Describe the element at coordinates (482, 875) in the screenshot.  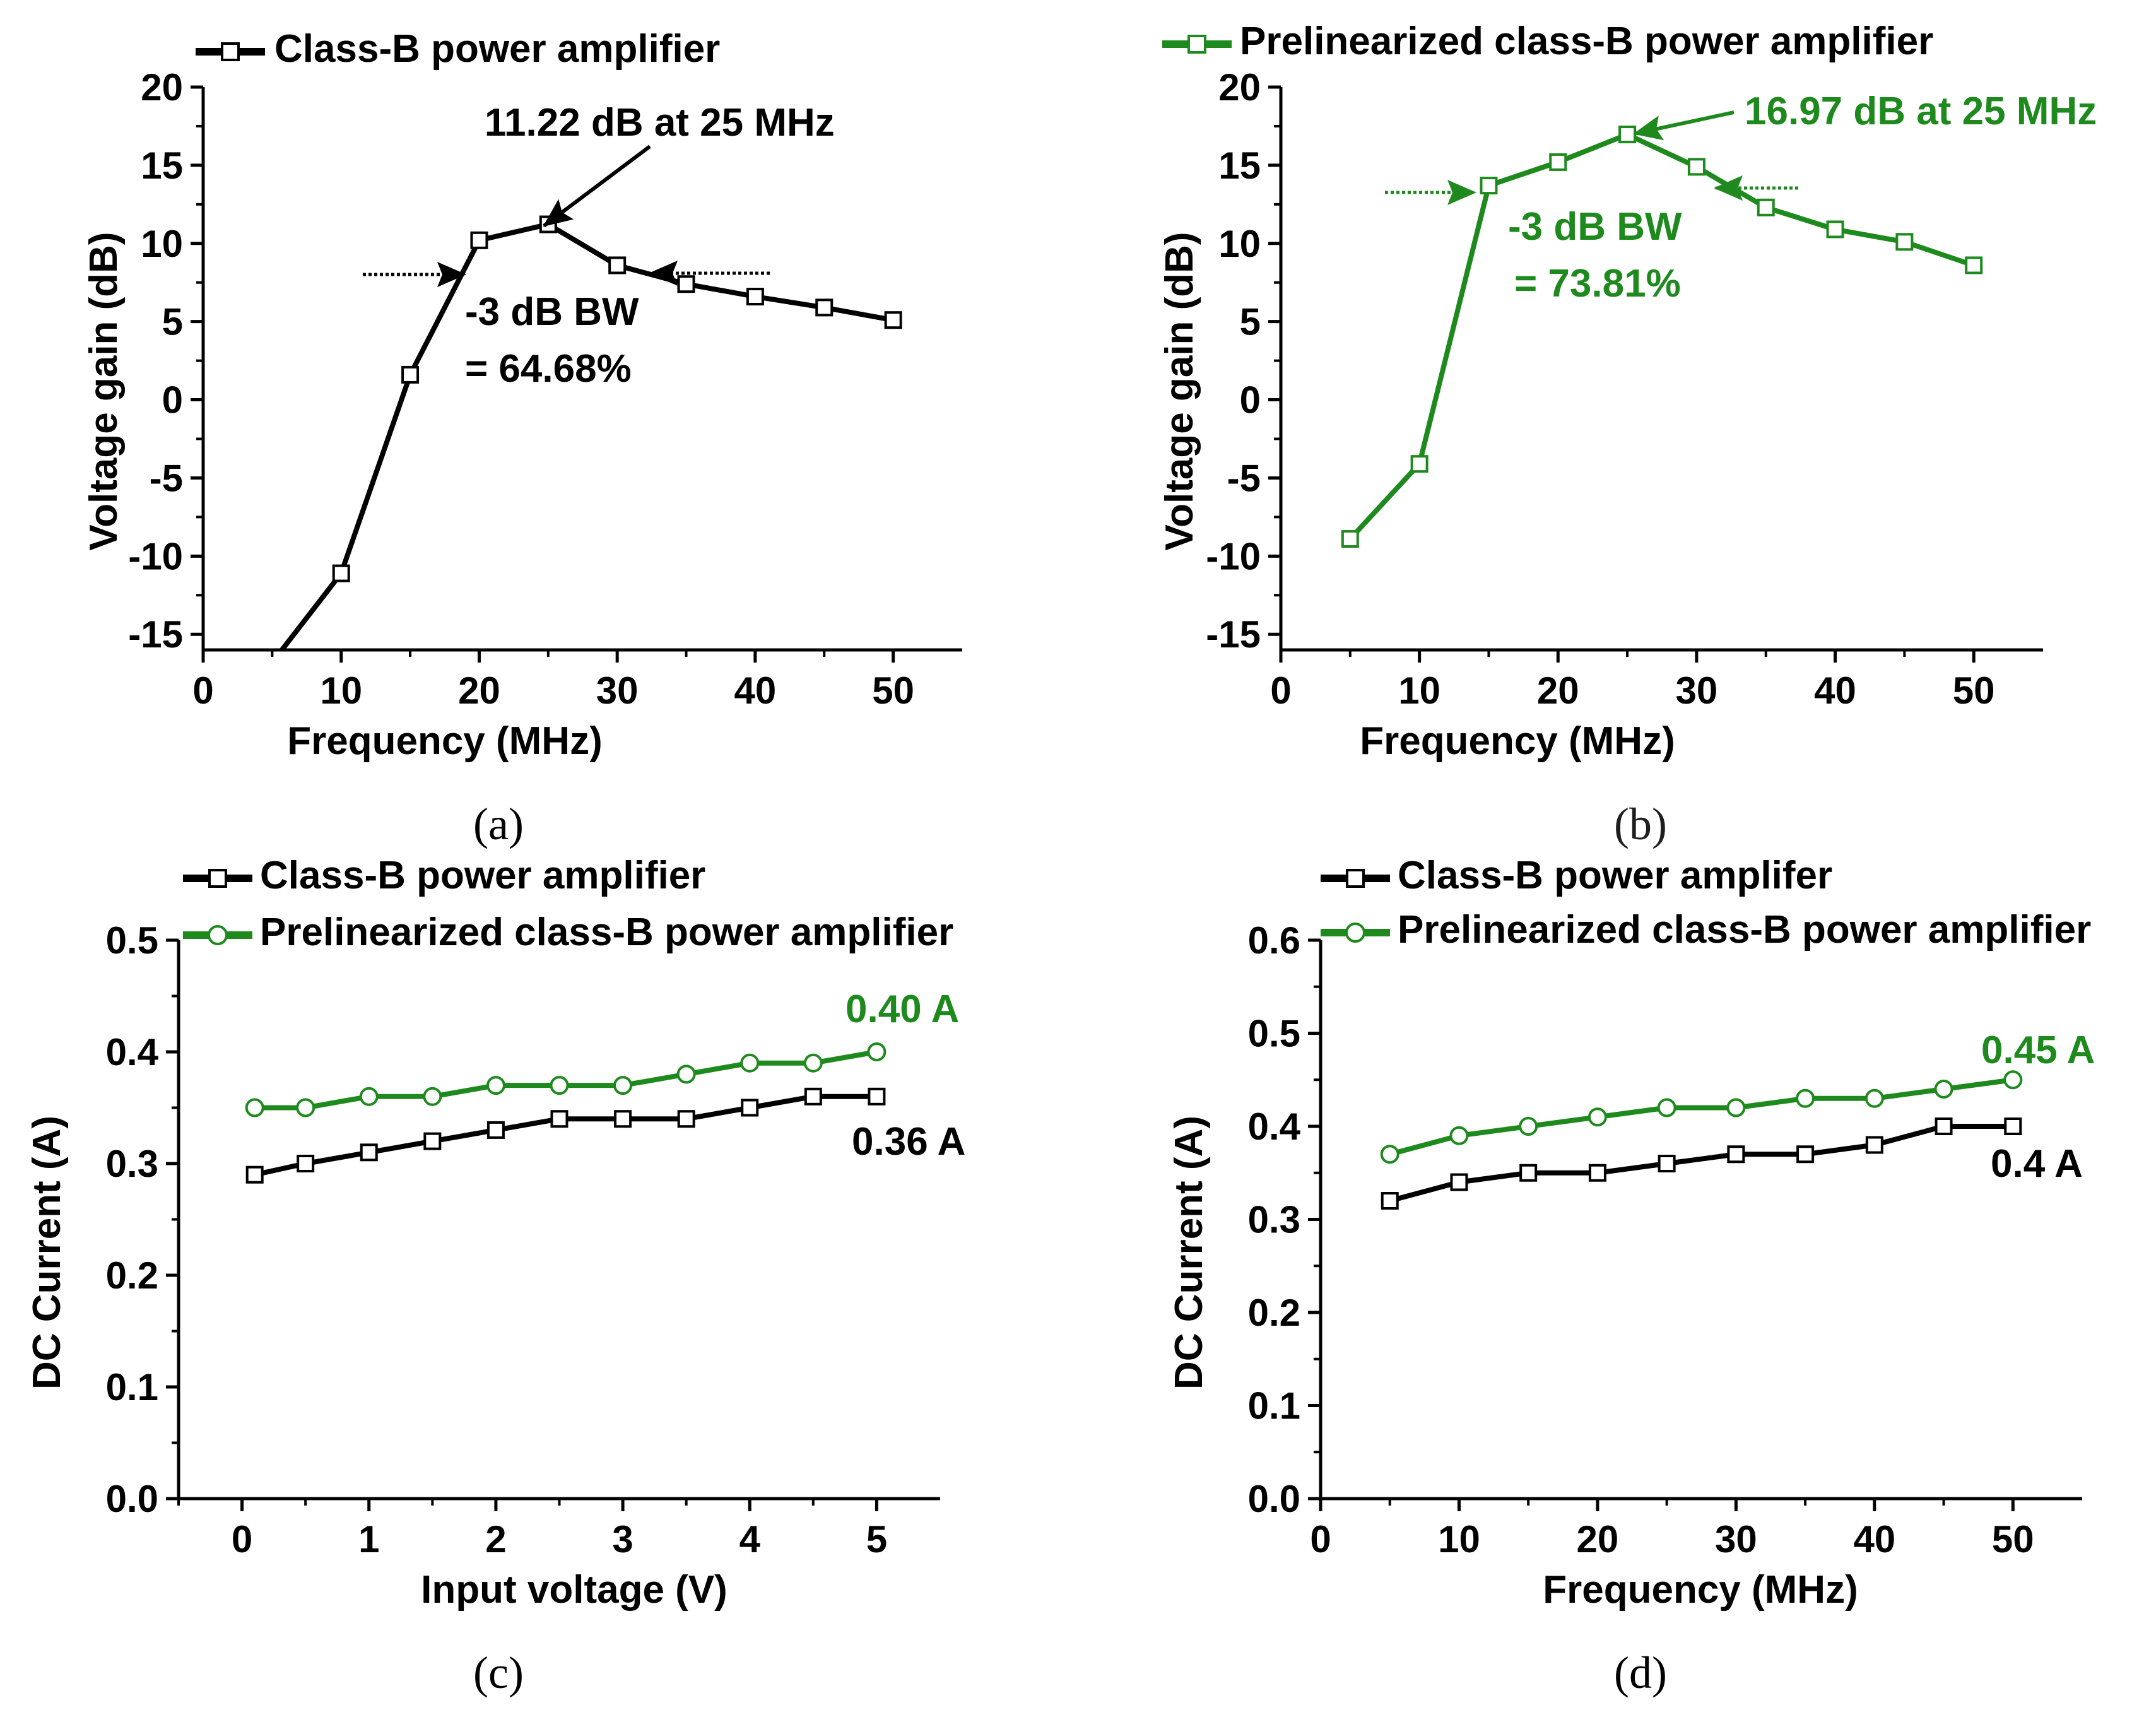
I see `legend-label-black: Class-B power amplifier` at that location.